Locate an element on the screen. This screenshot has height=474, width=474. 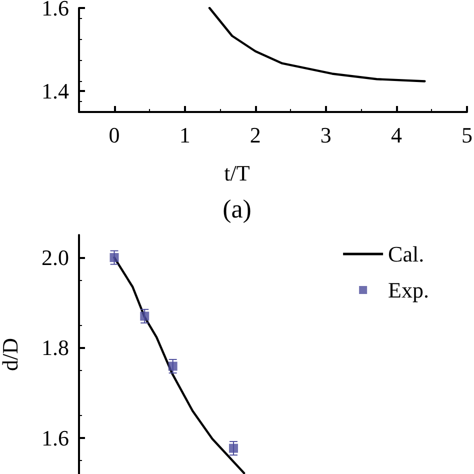
y-axis-title: d/D is located at coordinates (11, 354).